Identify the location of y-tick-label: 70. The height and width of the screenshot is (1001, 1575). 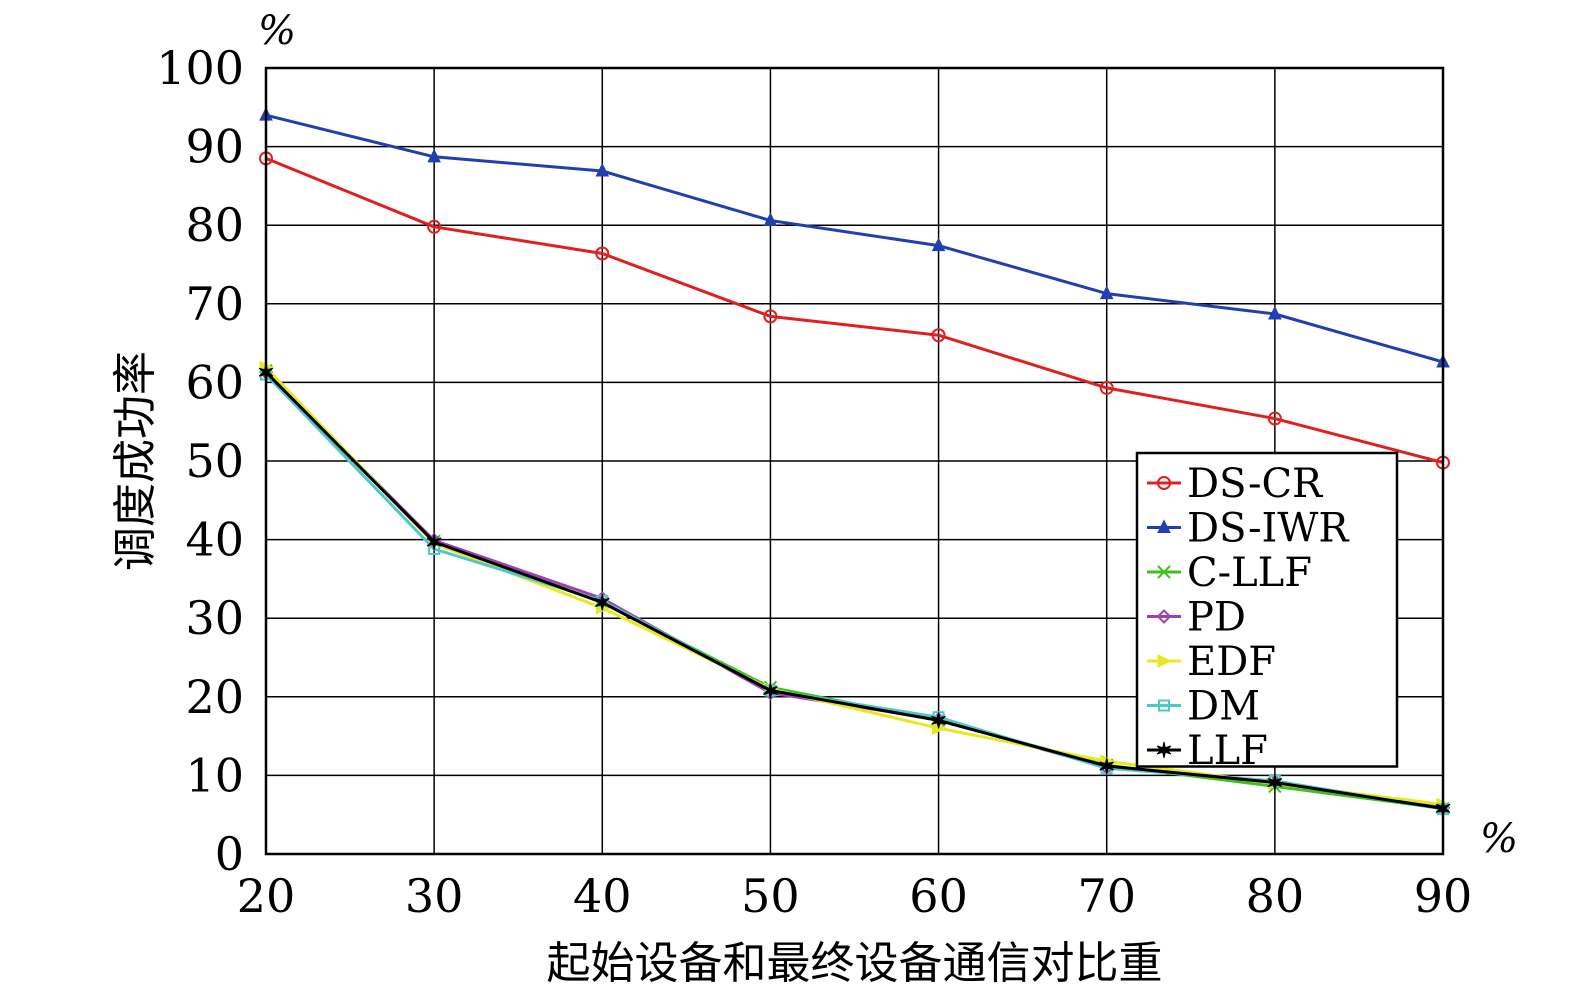
(214, 304).